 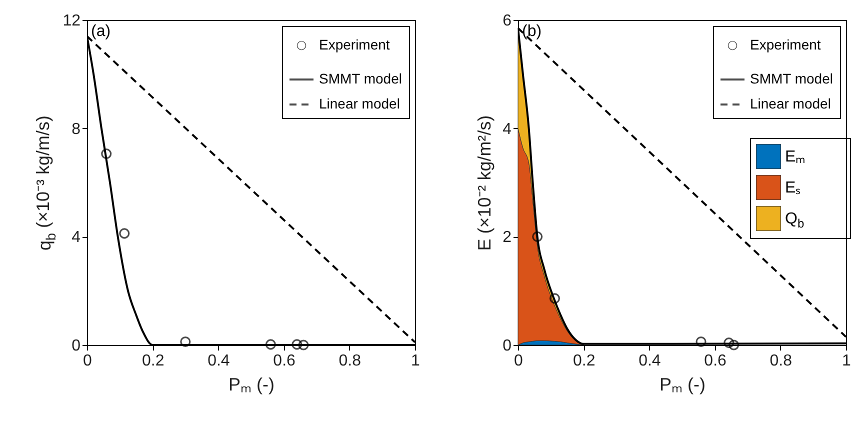 What do you see at coordinates (101, 31) in the screenshot?
I see `annotation: (a)` at bounding box center [101, 31].